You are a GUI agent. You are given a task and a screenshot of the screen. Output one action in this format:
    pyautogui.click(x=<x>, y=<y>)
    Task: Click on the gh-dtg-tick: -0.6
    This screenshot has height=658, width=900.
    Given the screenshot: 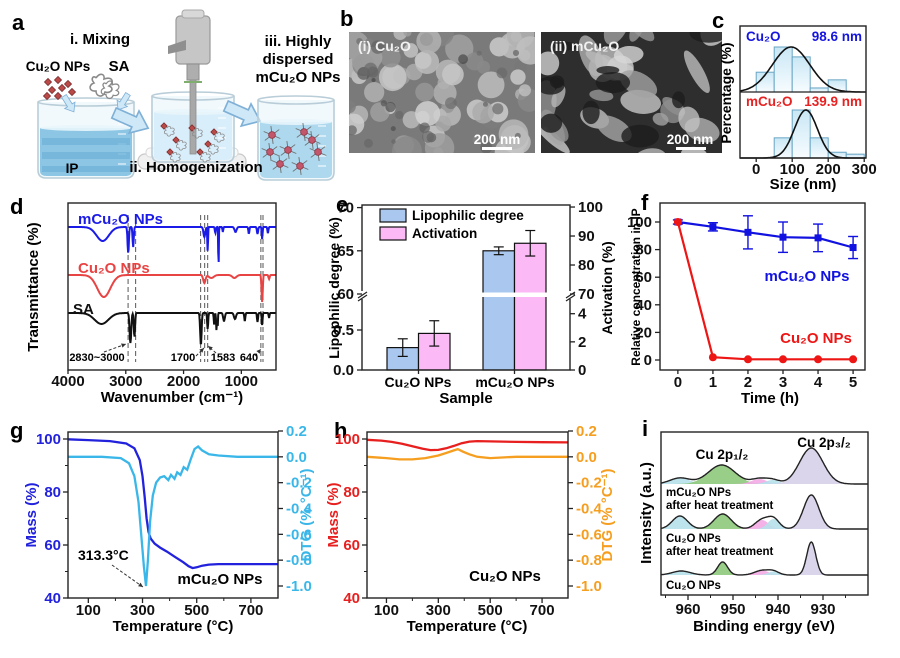 What is the action you would take?
    pyautogui.click(x=589, y=534)
    